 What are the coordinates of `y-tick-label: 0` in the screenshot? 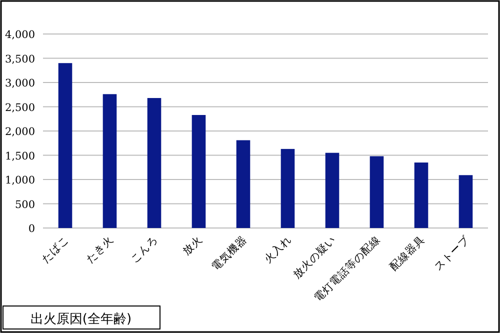 It's located at (31, 229).